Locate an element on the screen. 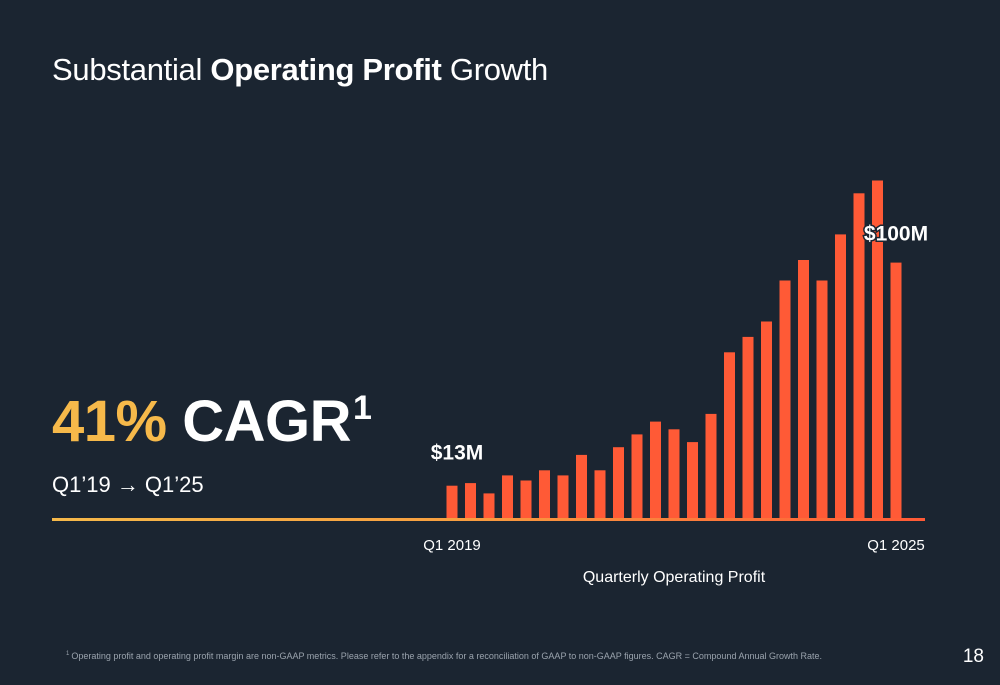 Image resolution: width=1000 pixels, height=685 pixels. slide-title: Substantial Operating Profit Growth is located at coordinates (300, 70).